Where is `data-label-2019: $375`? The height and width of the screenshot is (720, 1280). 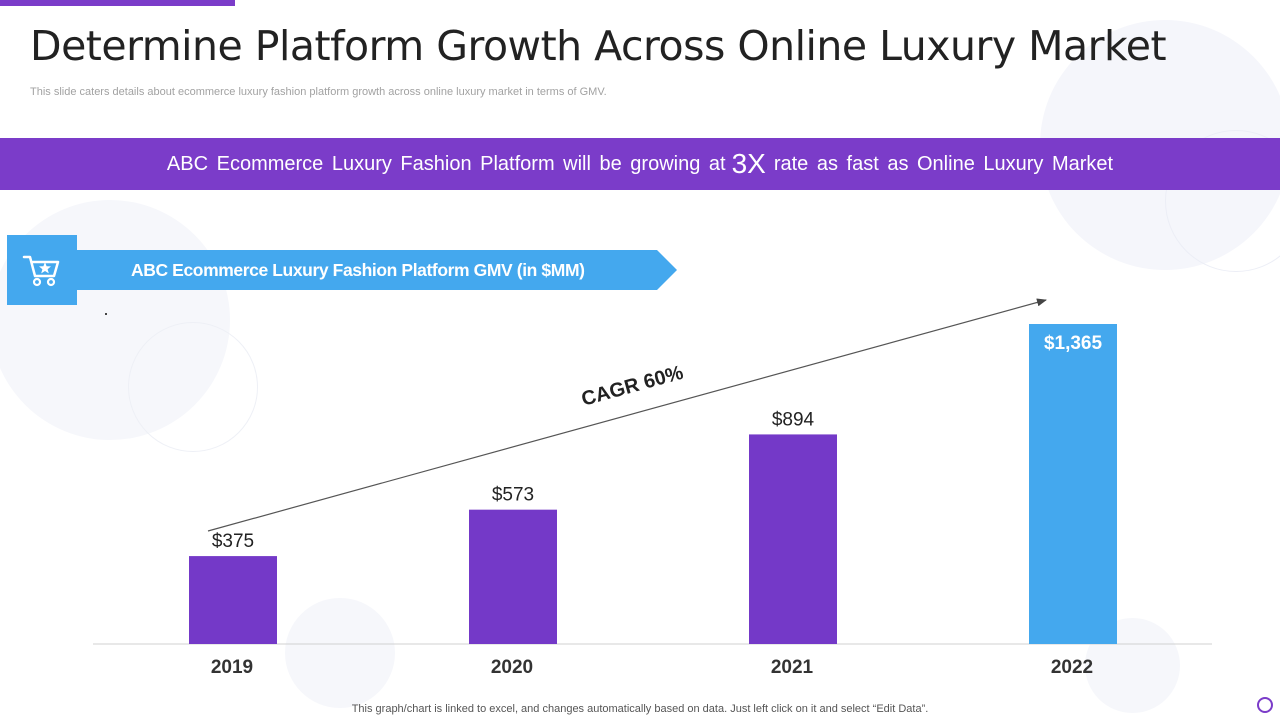
data-label-2019: $375 is located at coordinates (233, 541).